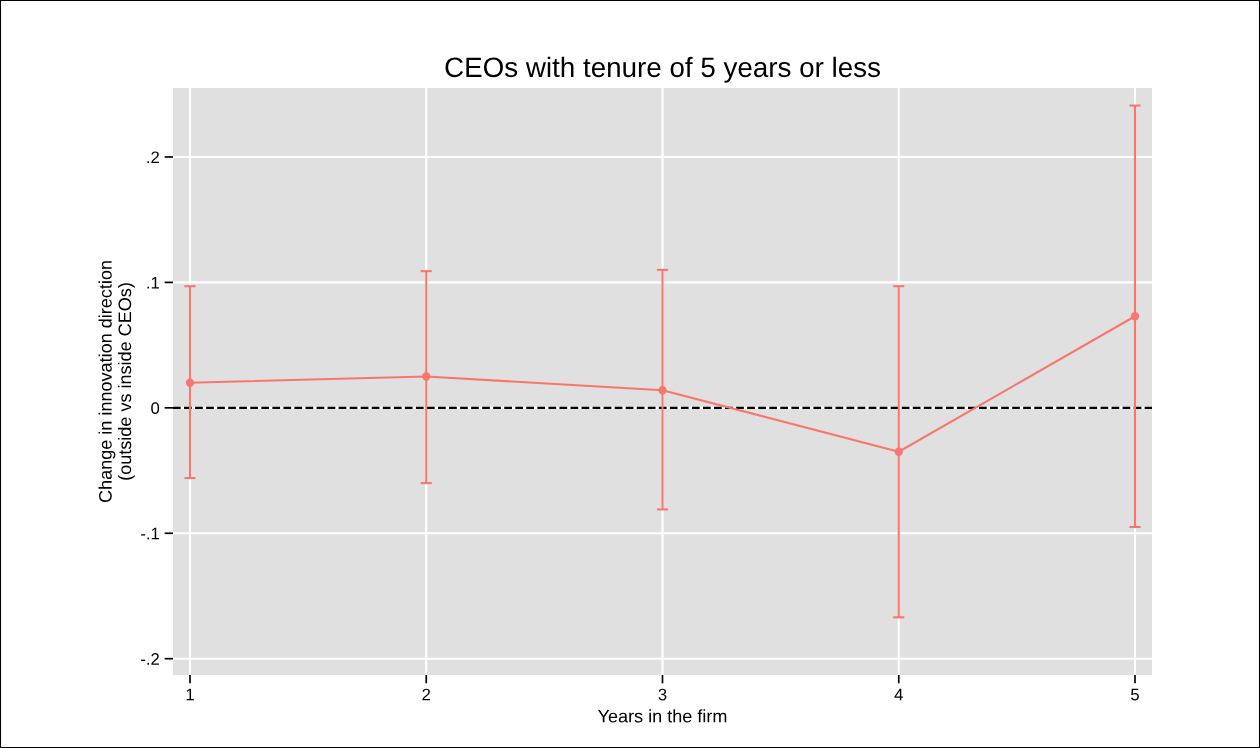 Image resolution: width=1260 pixels, height=748 pixels. Describe the element at coordinates (150, 533) in the screenshot. I see `y-tick-label: -.1` at that location.